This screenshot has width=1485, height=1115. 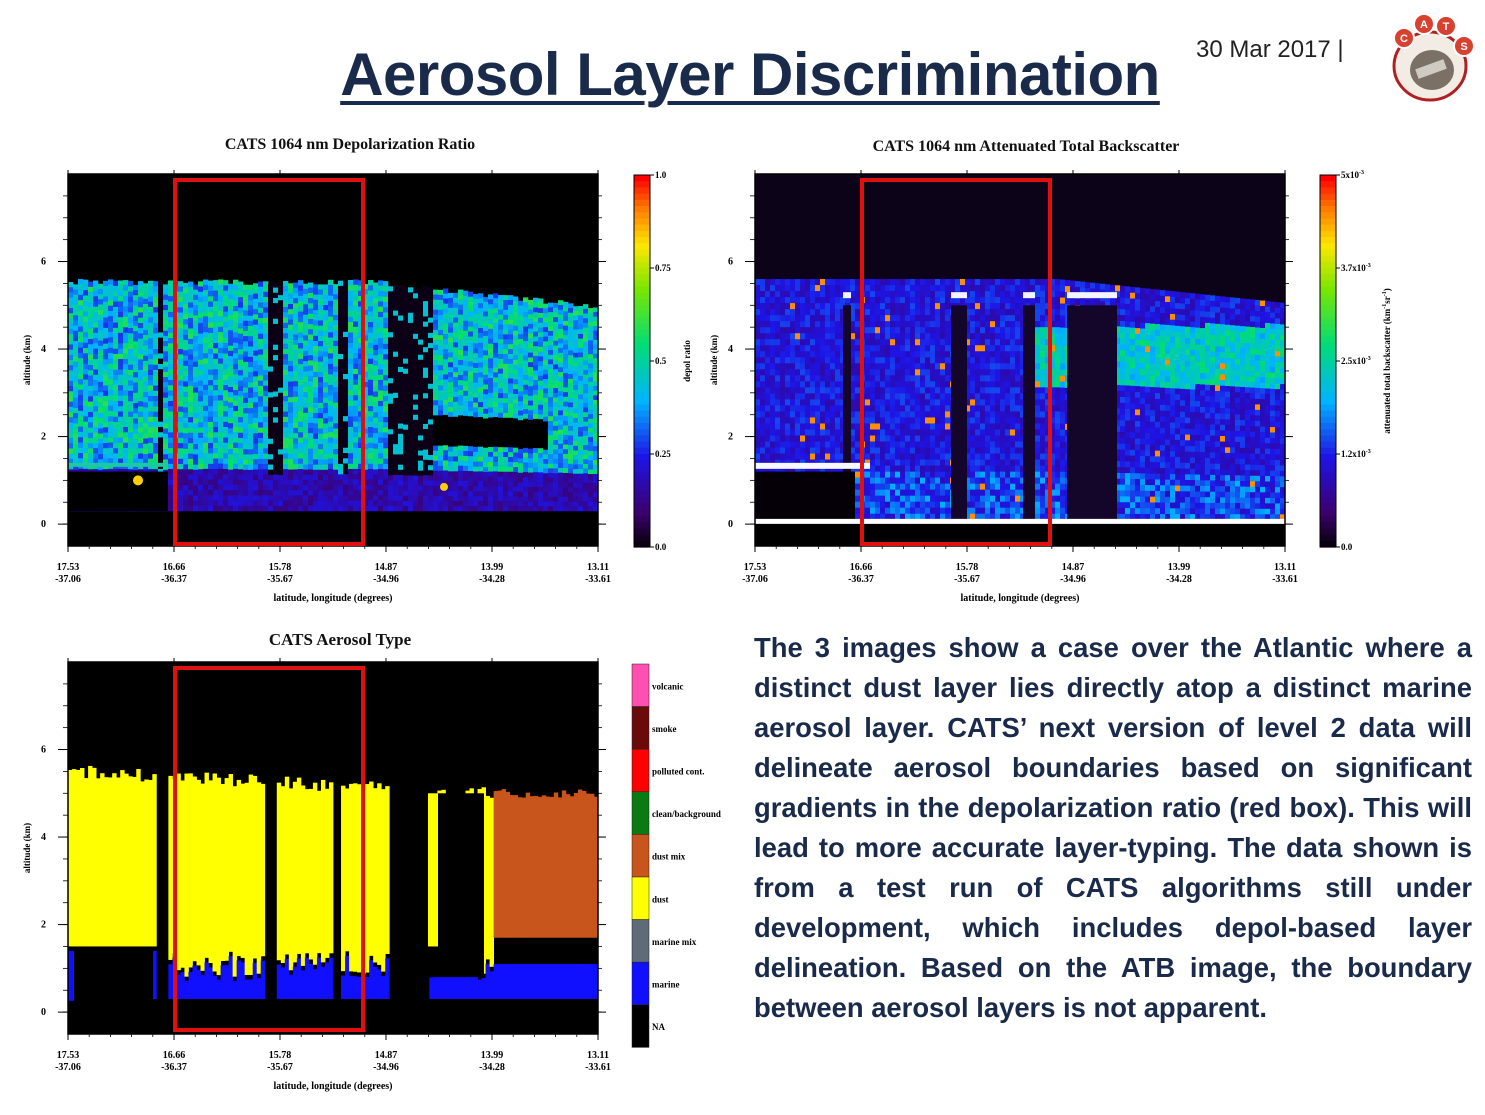 I want to click on colorbar-tick-label: 0.5, so click(x=661, y=361).